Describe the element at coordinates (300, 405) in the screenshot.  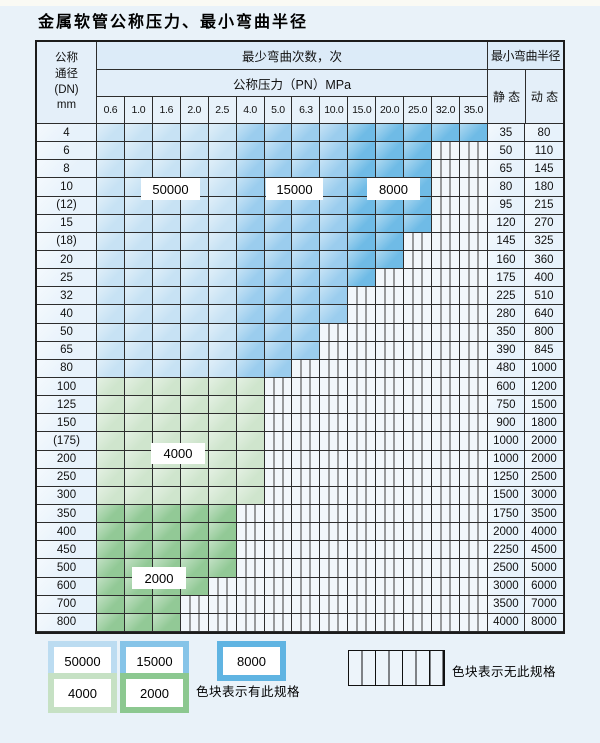
I see `table-row: 125 750 1500` at that location.